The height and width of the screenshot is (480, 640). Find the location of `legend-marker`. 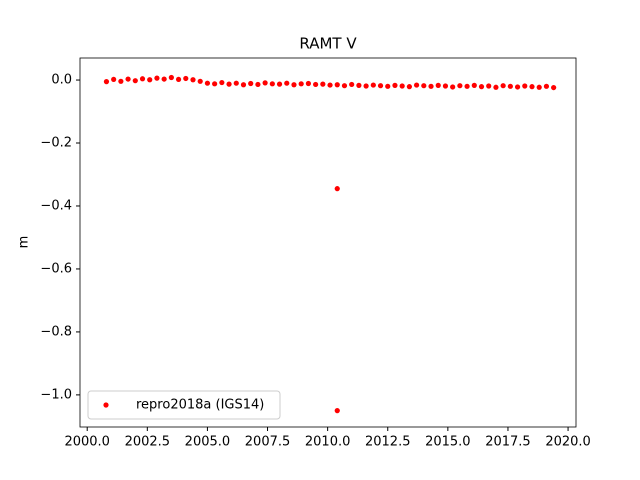

legend-marker is located at coordinates (106, 405).